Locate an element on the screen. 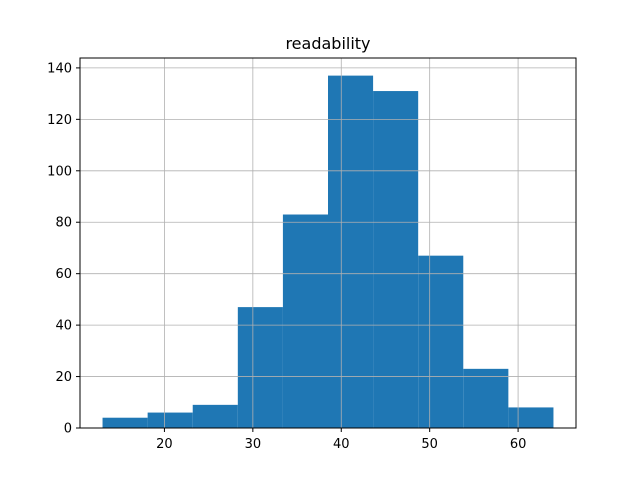  x-tick-label-0: 20 is located at coordinates (164, 444).